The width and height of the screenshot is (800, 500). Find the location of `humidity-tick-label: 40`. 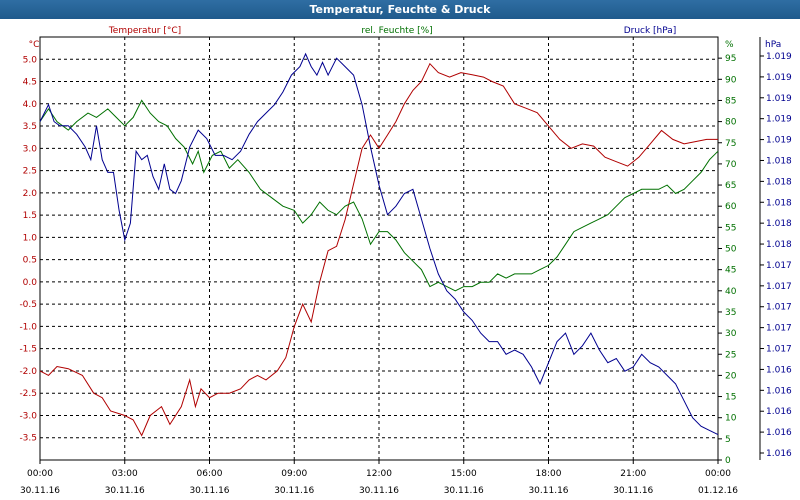

humidity-tick-label: 40 is located at coordinates (731, 292).